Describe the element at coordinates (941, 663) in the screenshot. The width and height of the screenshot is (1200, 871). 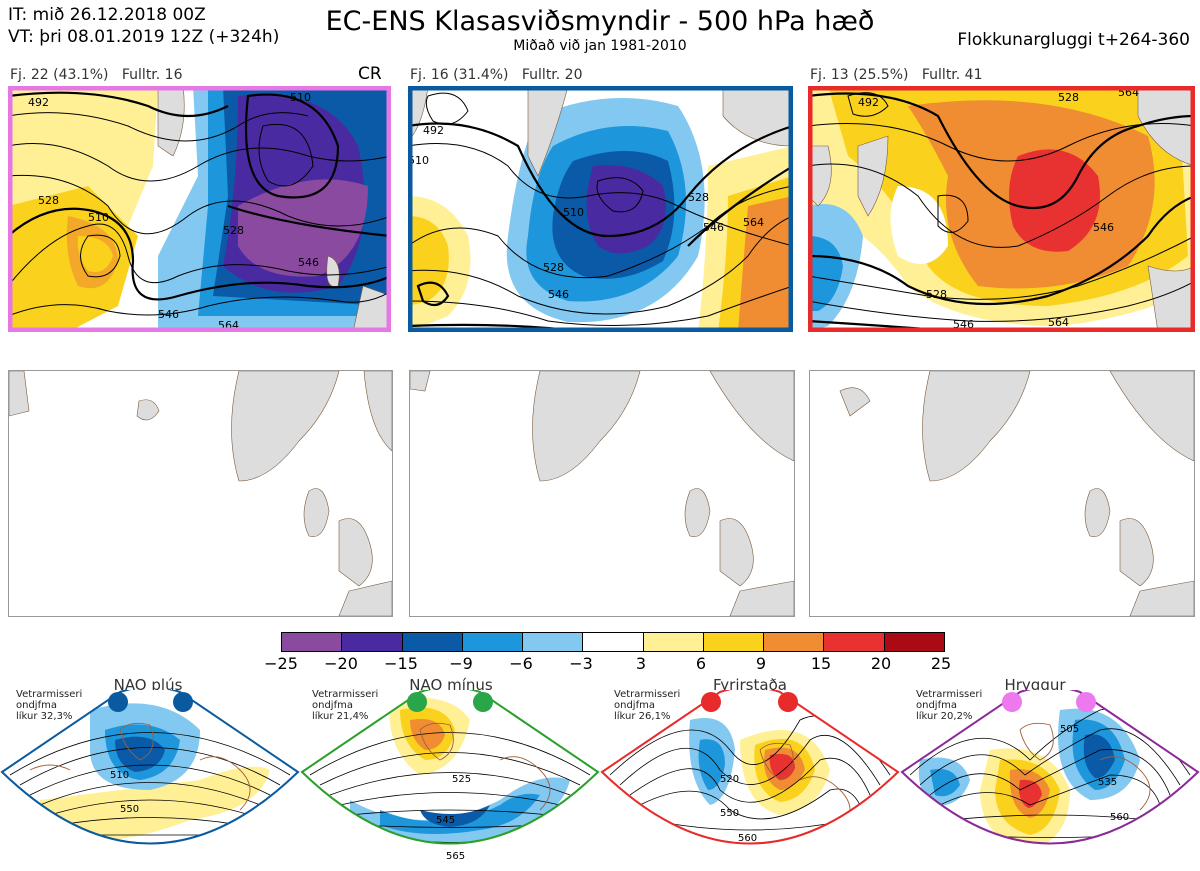
I see `colorbar-tick: 25` at that location.